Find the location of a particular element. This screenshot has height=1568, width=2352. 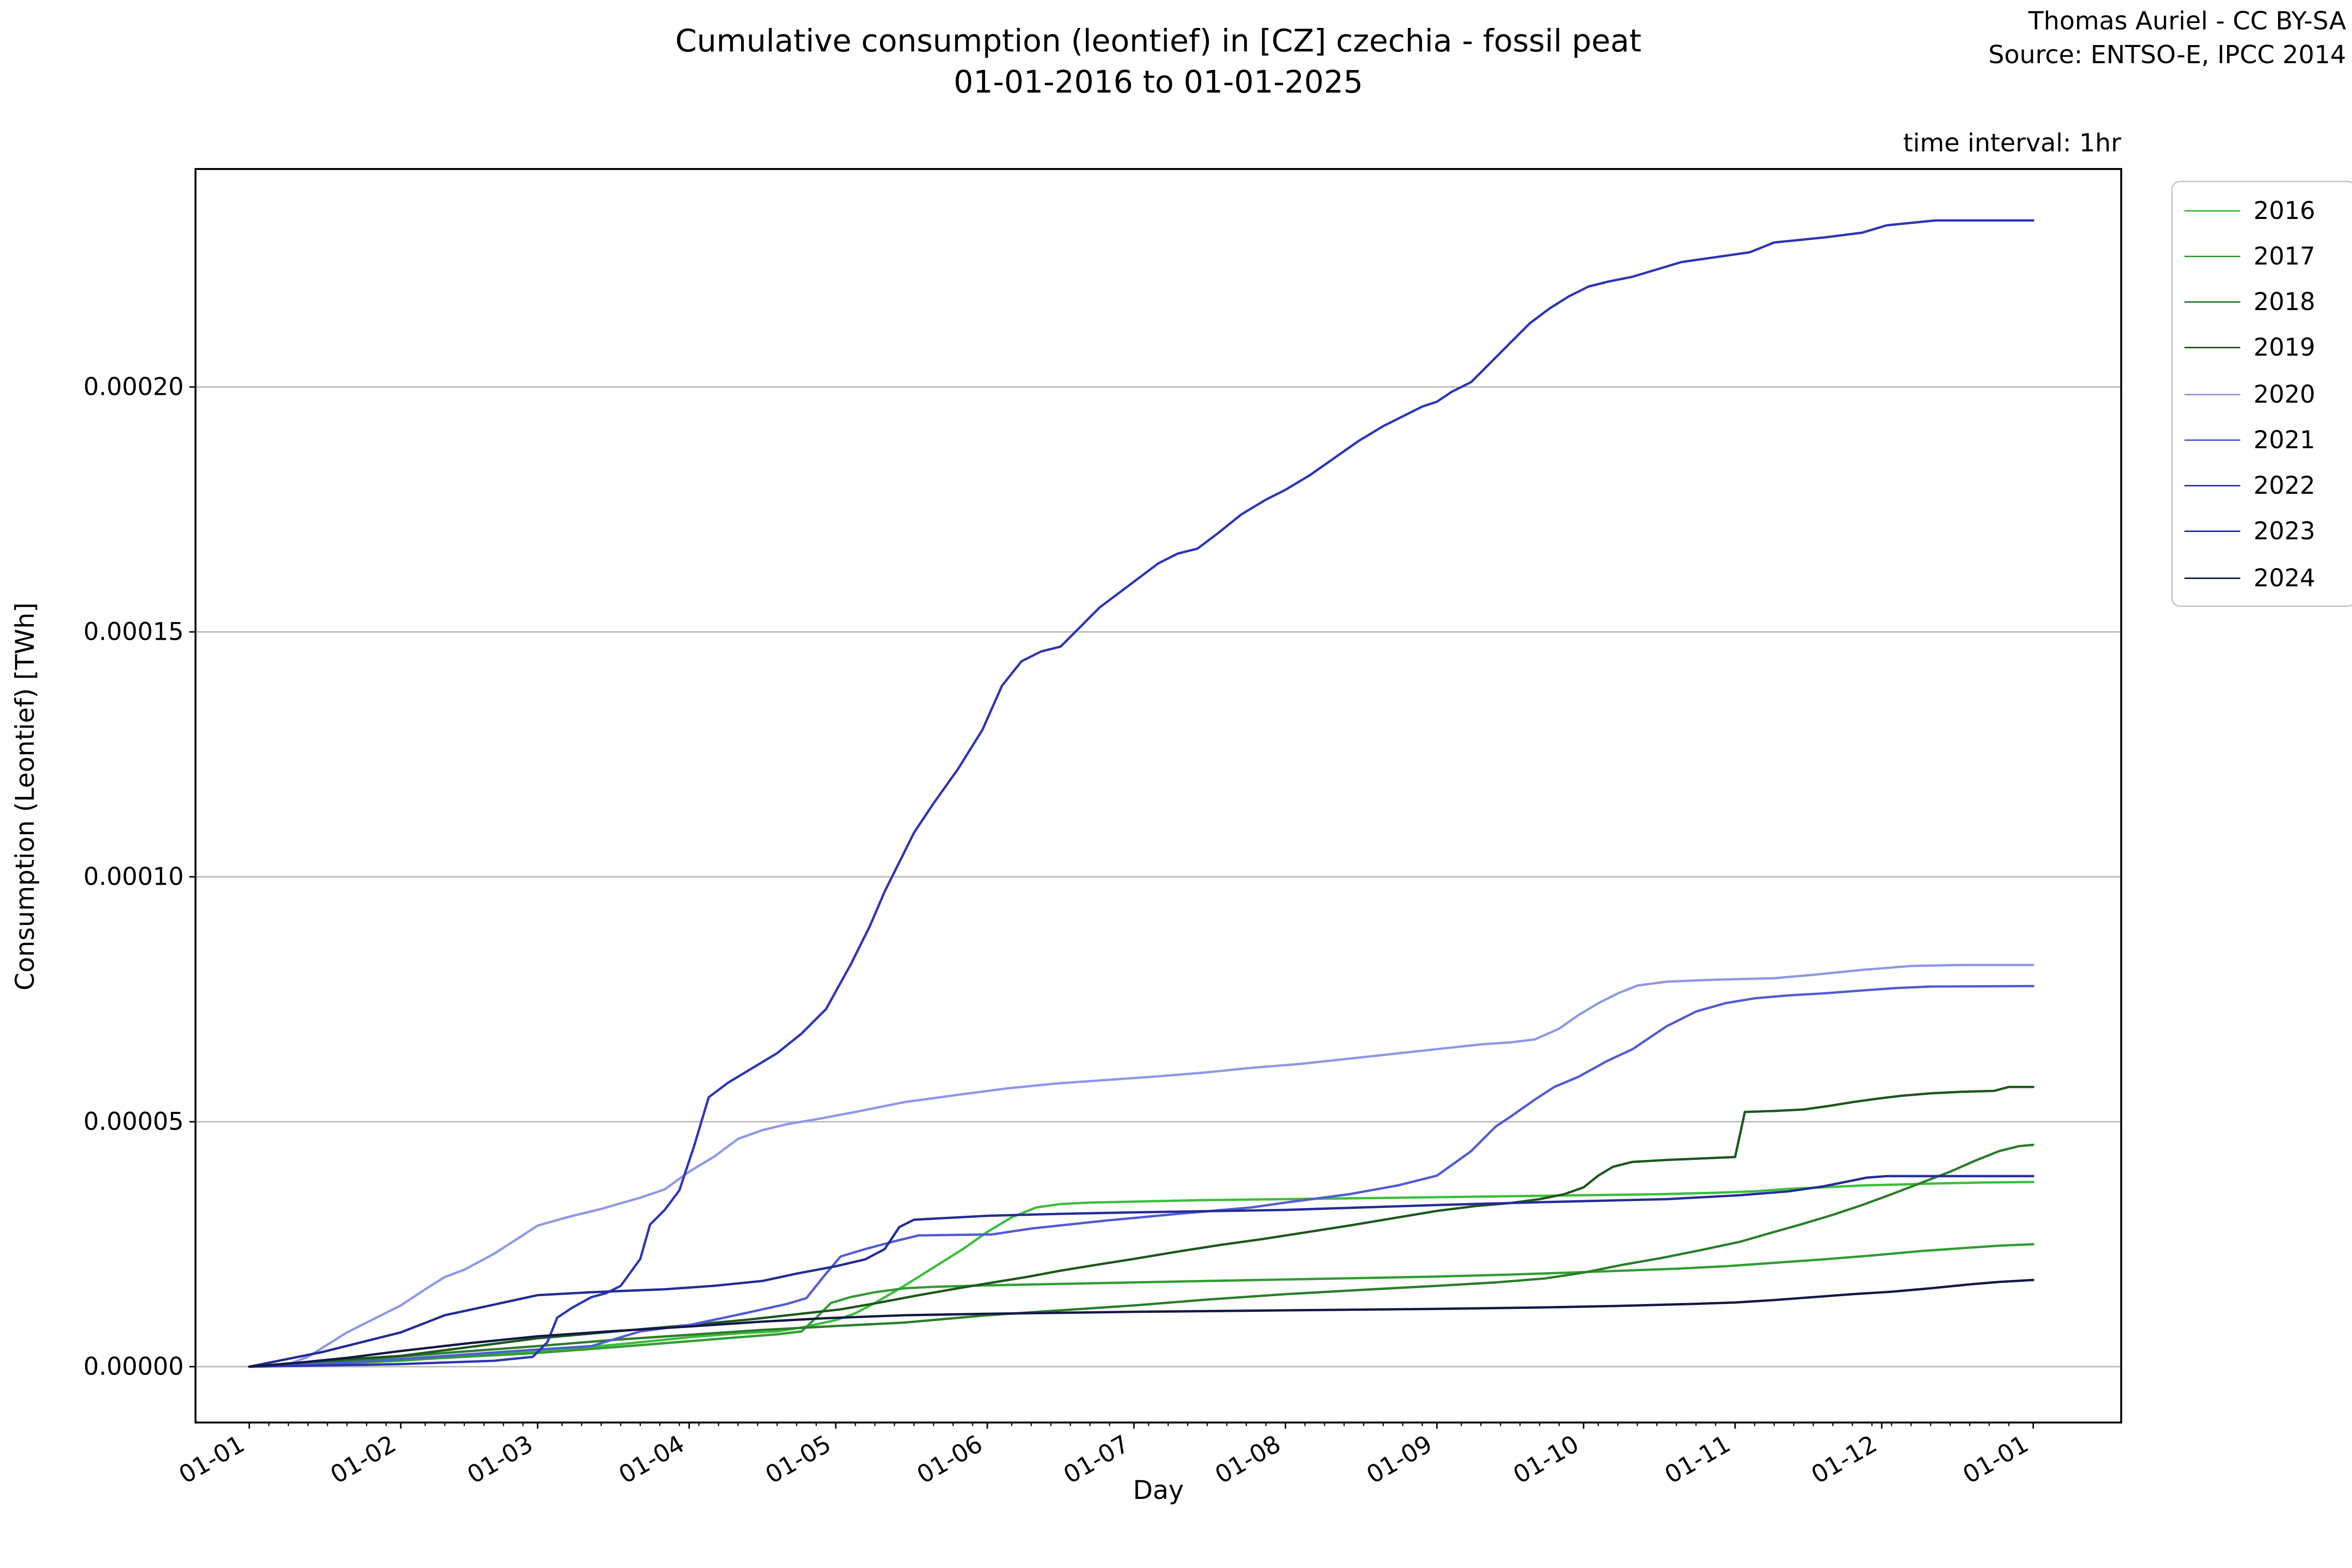

legend-label: 2021 is located at coordinates (2284, 440).